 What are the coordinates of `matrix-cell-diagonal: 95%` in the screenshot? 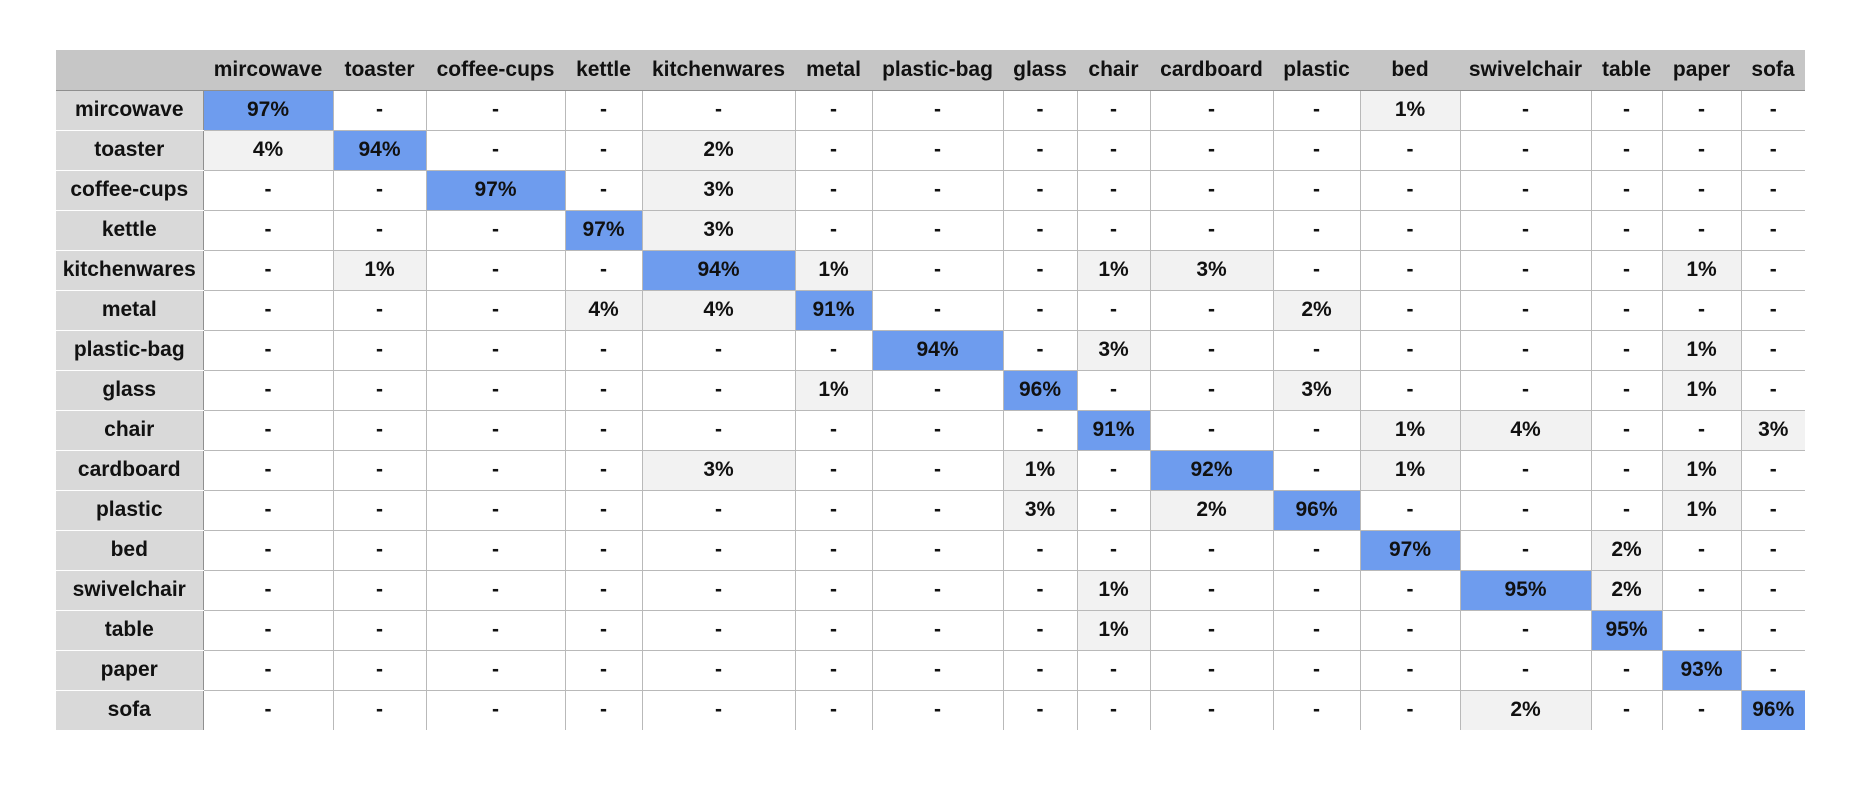 It's located at (1525, 590).